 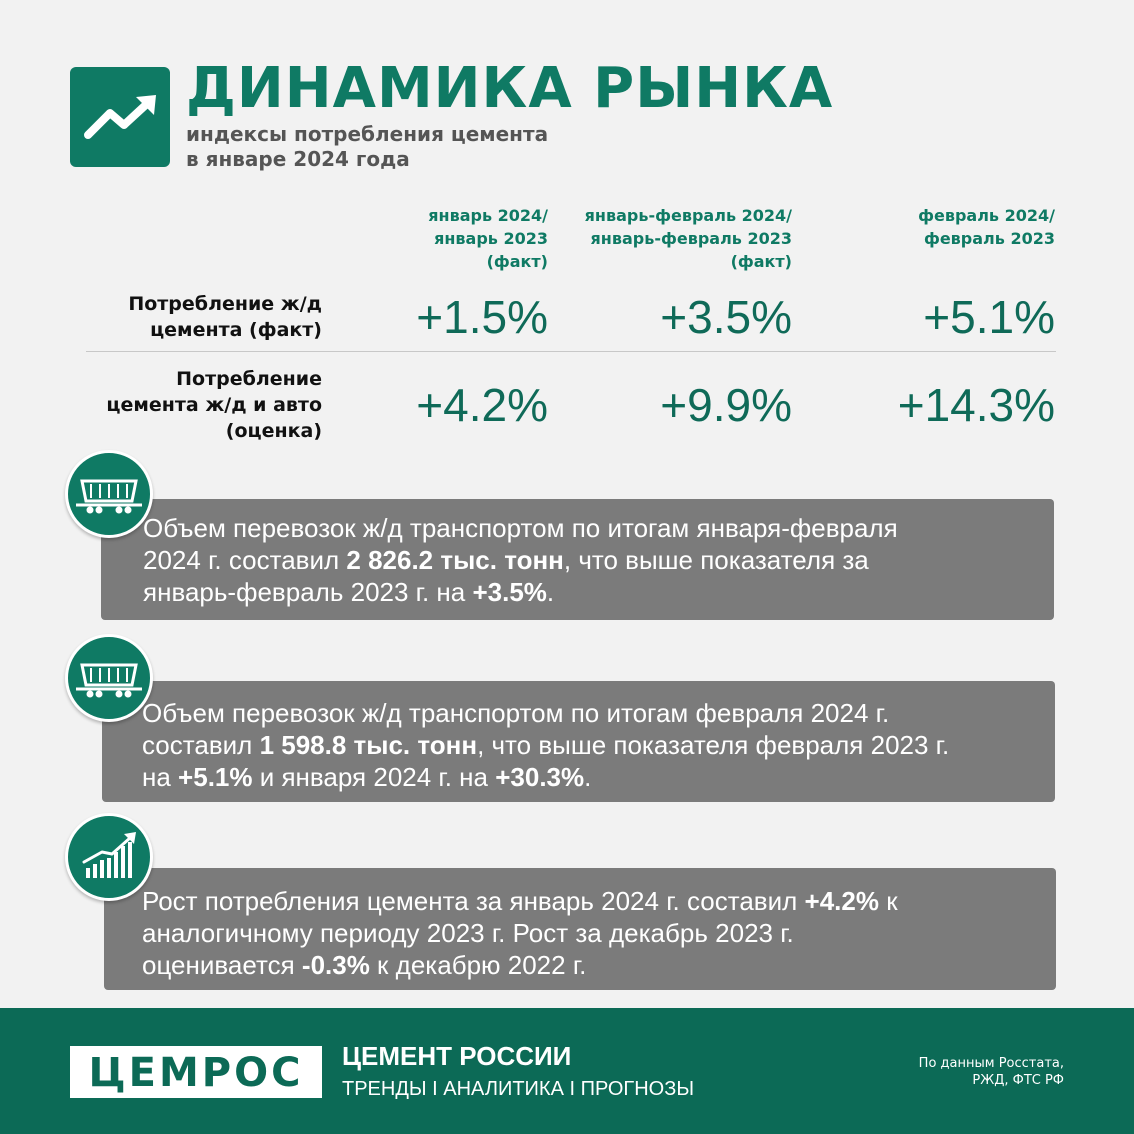 I want to click on page-title: ДИНАМИКА РЫНКА, so click(x=510, y=88).